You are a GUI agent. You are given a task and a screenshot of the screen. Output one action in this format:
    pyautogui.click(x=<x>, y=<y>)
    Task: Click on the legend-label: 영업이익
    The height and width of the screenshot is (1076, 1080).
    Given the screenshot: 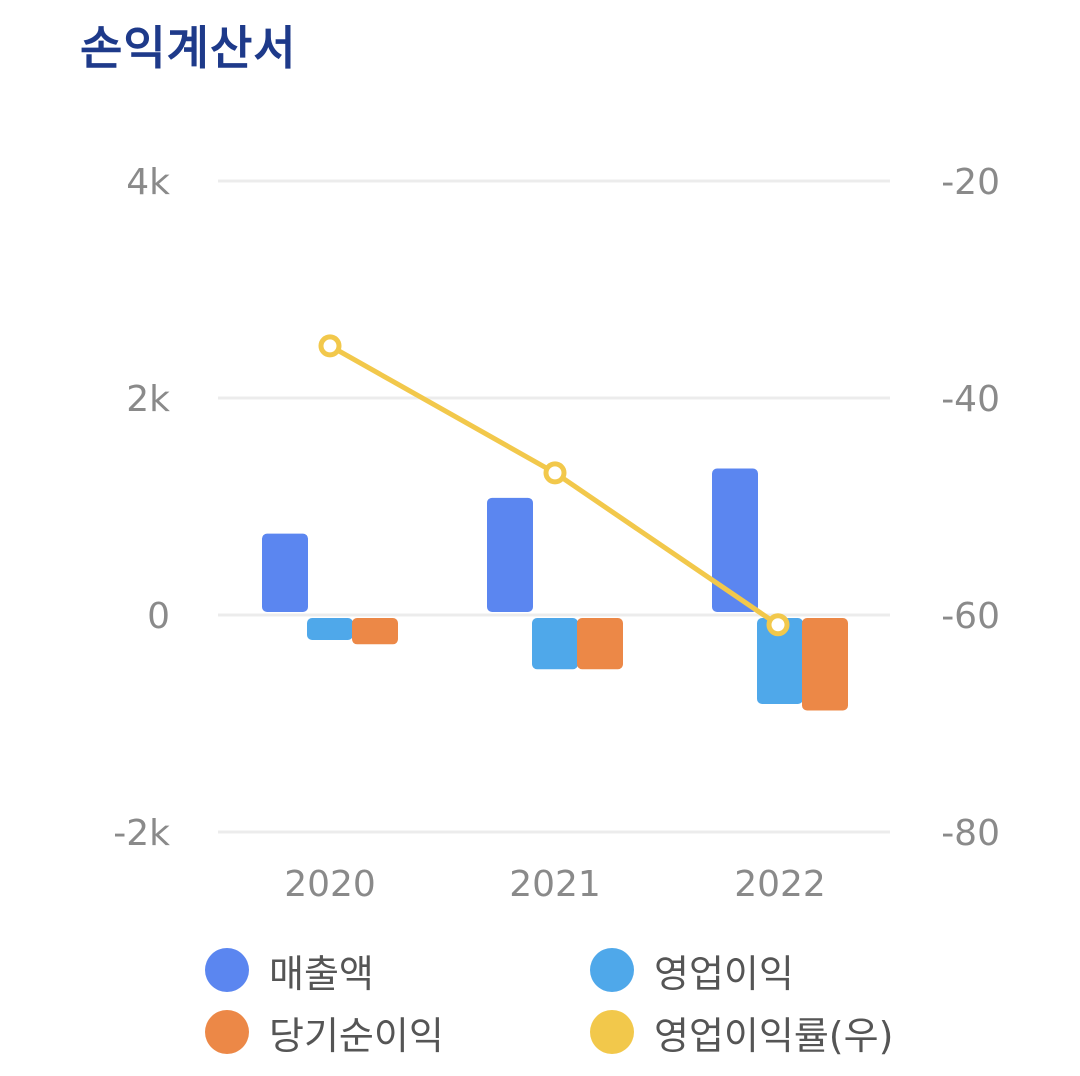 What is the action you would take?
    pyautogui.click(x=724, y=973)
    